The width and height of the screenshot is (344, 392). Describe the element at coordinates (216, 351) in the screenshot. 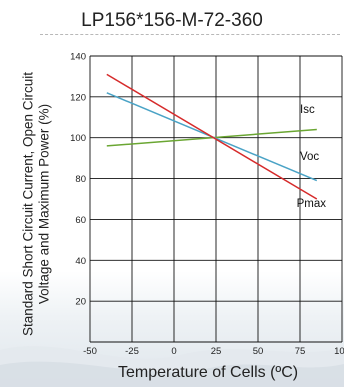

I see `x-tick-label-3: 25` at that location.